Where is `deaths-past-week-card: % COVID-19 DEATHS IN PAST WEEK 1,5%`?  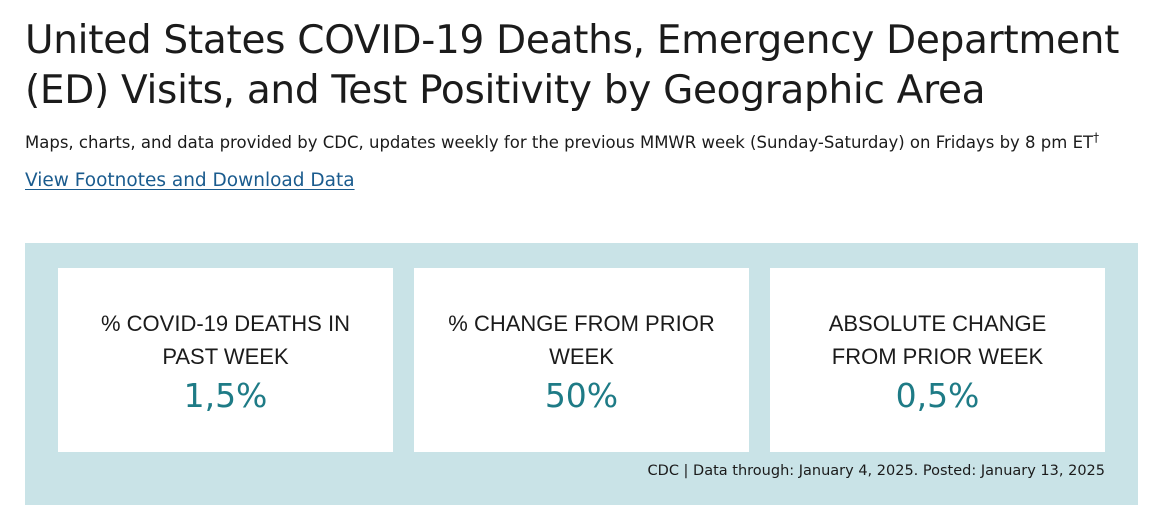
deaths-past-week-card: % COVID-19 DEATHS IN PAST WEEK 1,5% is located at coordinates (225, 360).